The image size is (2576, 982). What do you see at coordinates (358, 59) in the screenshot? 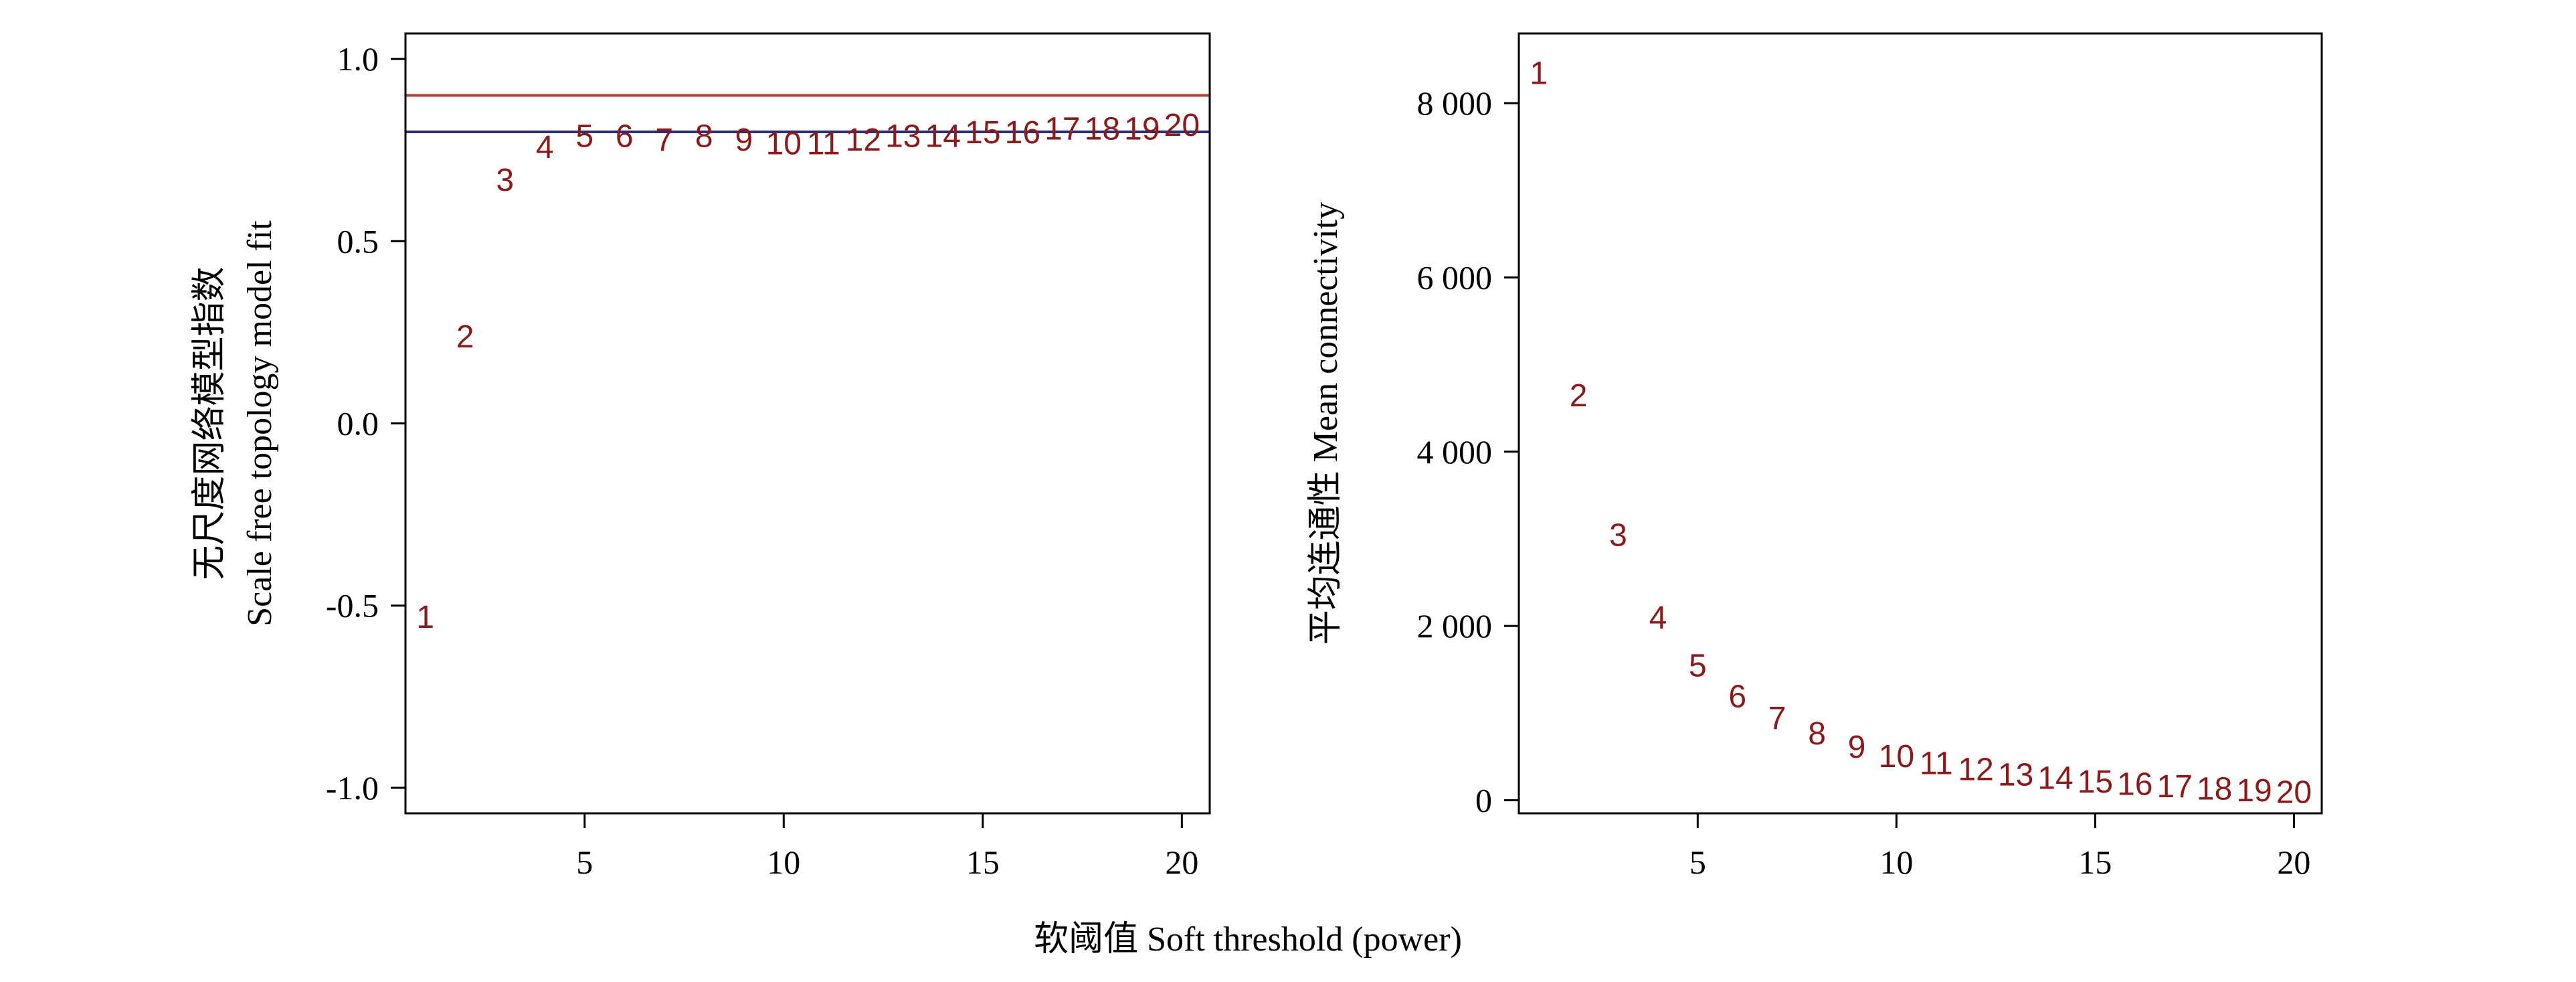
I see `y-tick-label: 1.0` at bounding box center [358, 59].